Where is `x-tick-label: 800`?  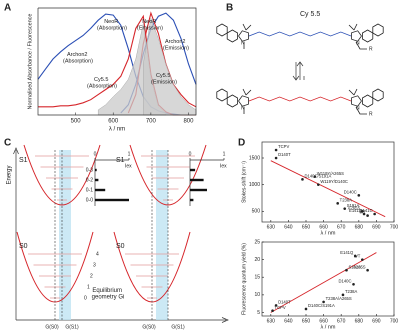 x-tick-label: 800 is located at coordinates (188, 122).